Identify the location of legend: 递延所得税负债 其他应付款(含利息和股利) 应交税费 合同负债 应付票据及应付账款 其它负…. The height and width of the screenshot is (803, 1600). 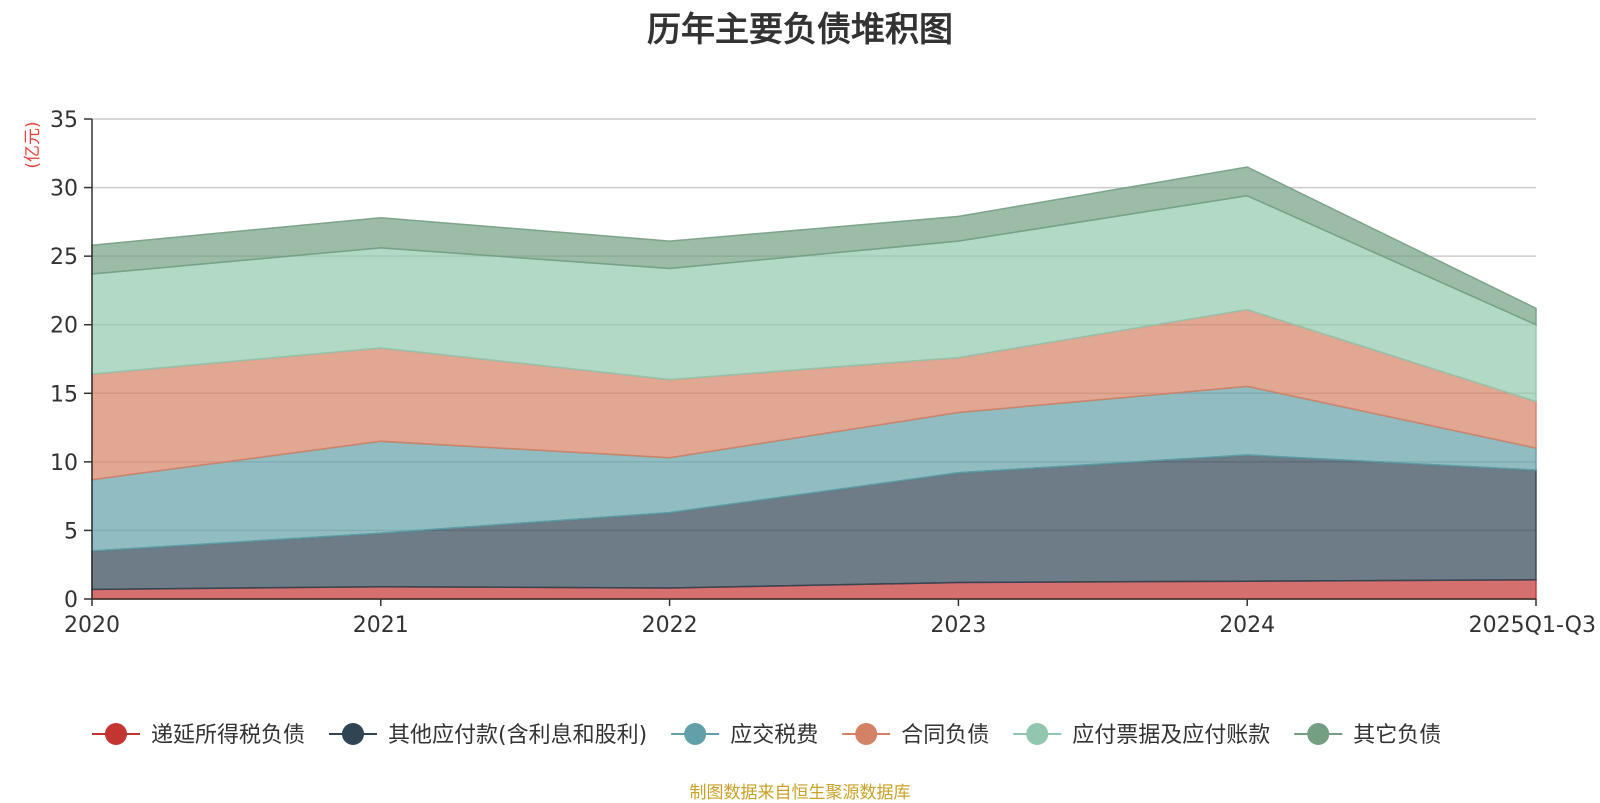
(766, 735).